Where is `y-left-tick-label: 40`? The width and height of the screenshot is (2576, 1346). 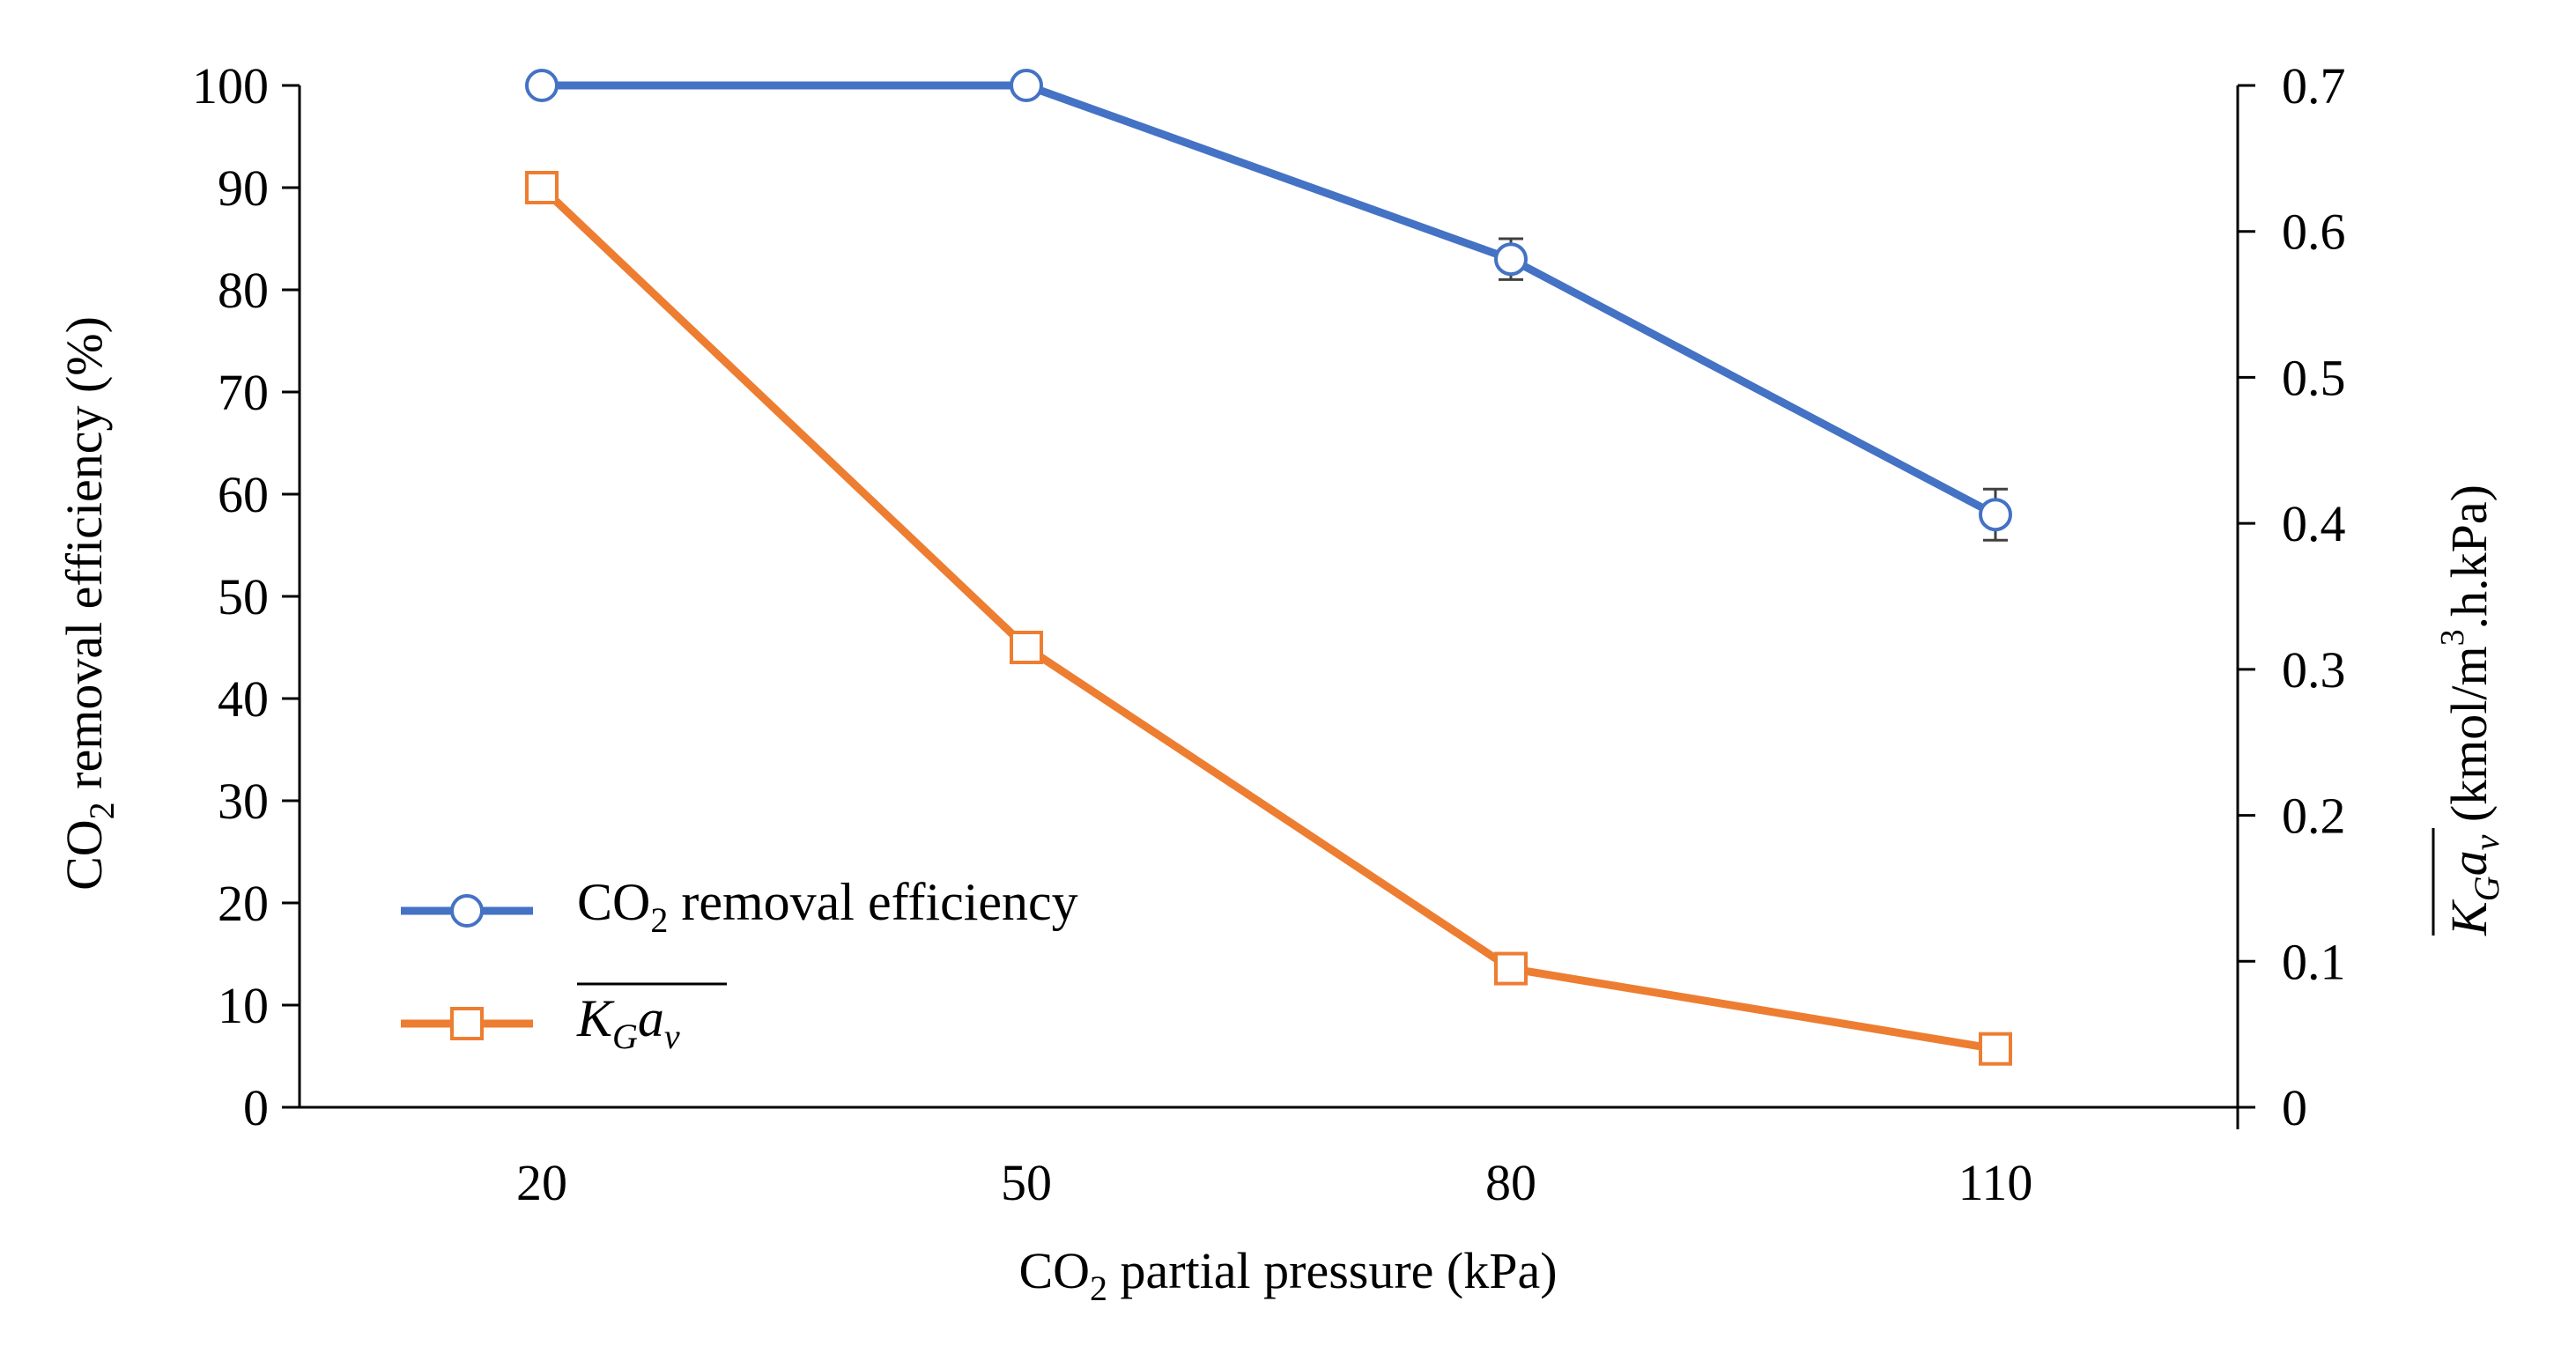 y-left-tick-label: 40 is located at coordinates (244, 699).